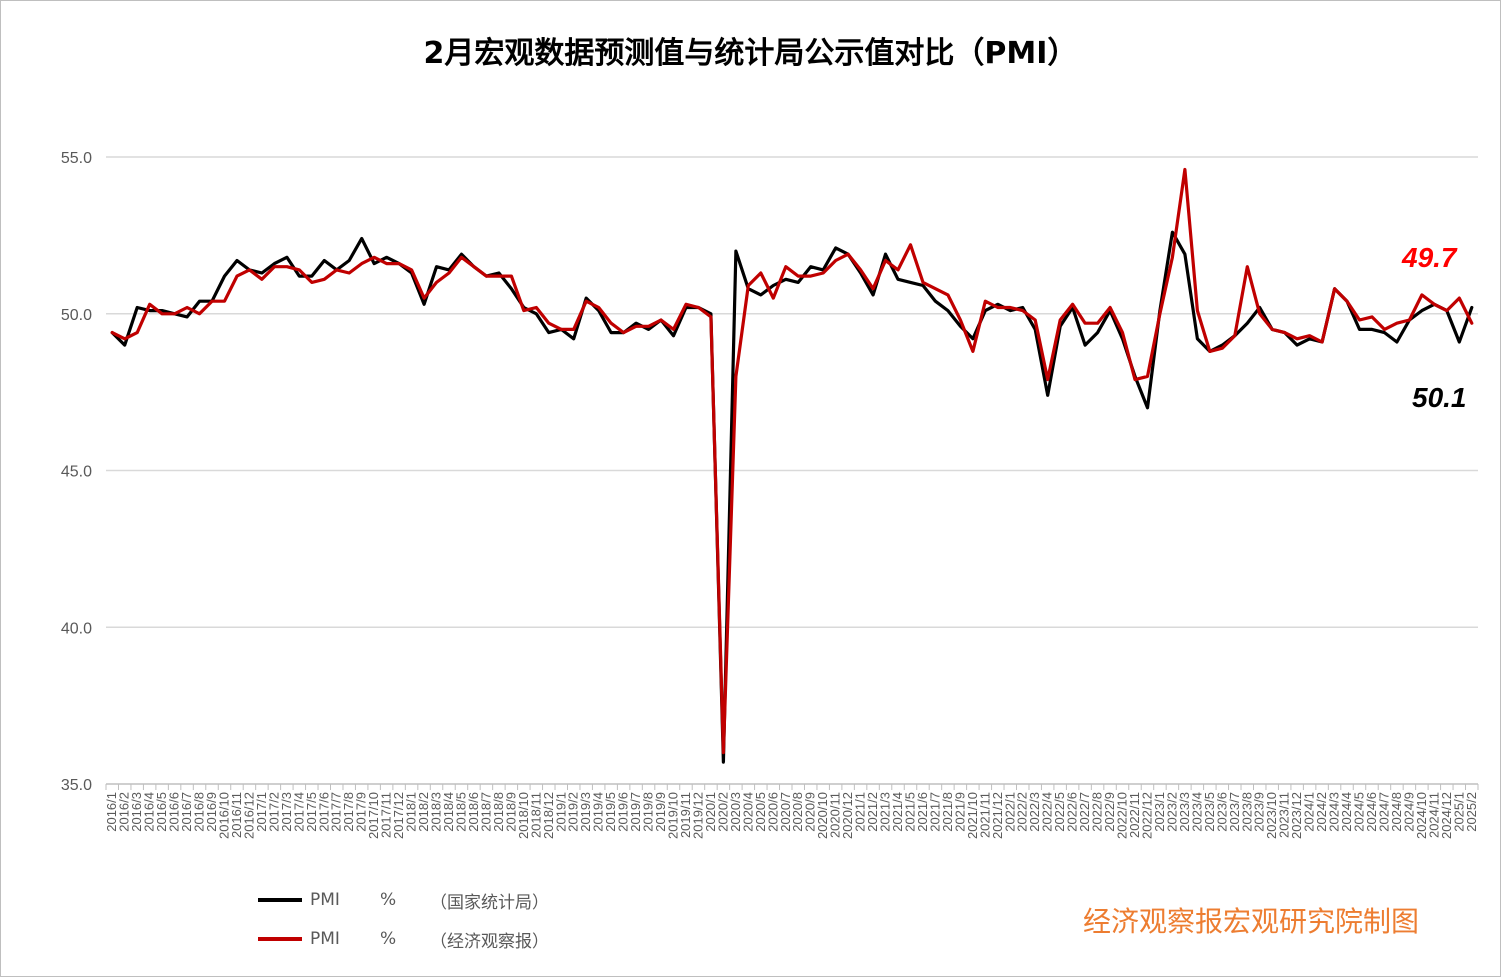  What do you see at coordinates (772, 812) in the screenshot?
I see `x-tick-label: 2020/6` at bounding box center [772, 812].